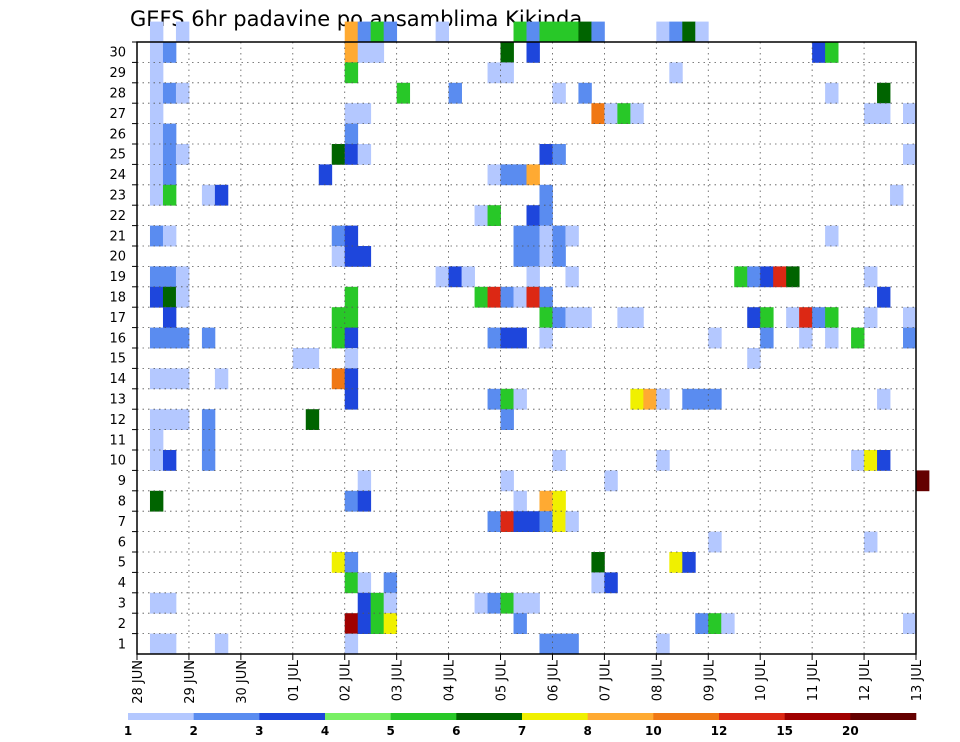  What do you see at coordinates (117, 338) in the screenshot?
I see `y-tick-label: 16` at bounding box center [117, 338].